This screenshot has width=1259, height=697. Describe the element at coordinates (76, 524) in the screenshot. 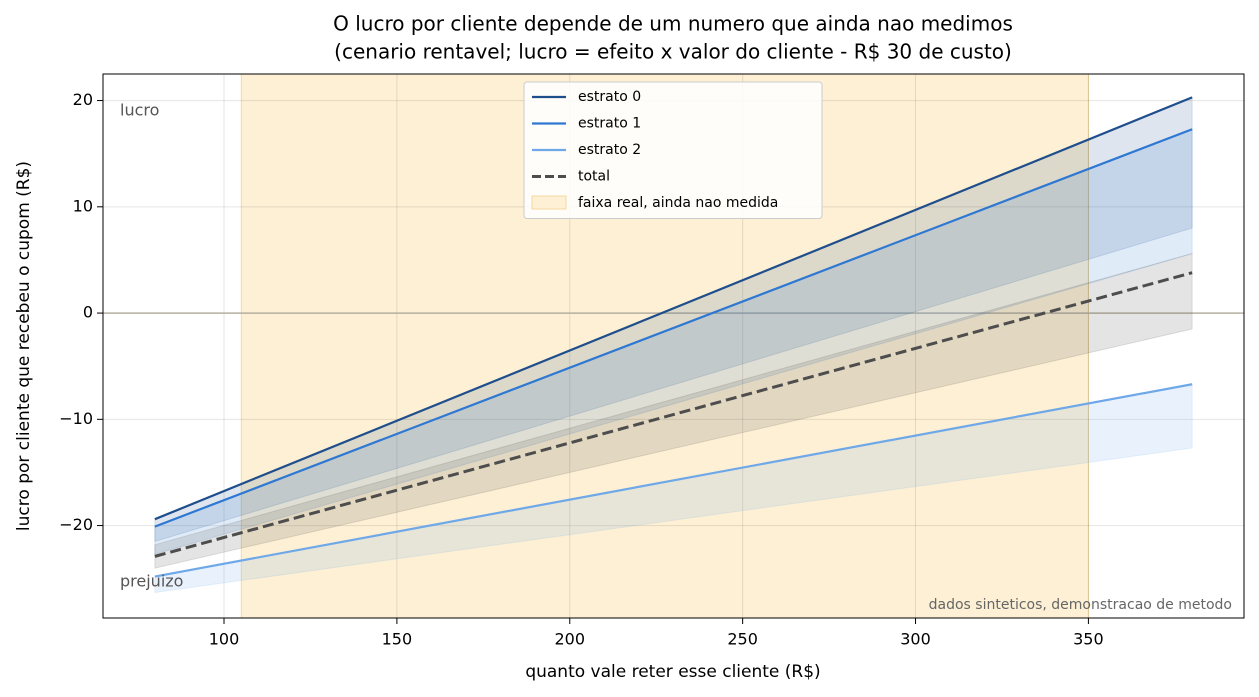

I see `y-tick-label: −20` at that location.